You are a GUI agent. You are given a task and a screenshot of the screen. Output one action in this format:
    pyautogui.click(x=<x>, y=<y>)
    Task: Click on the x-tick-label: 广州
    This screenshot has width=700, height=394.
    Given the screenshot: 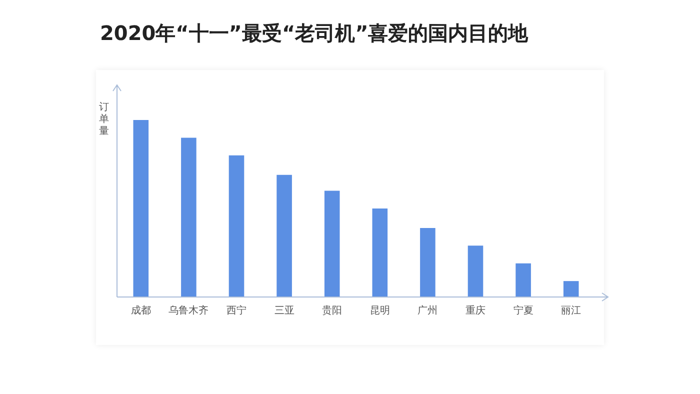 What is the action you would take?
    pyautogui.click(x=428, y=310)
    